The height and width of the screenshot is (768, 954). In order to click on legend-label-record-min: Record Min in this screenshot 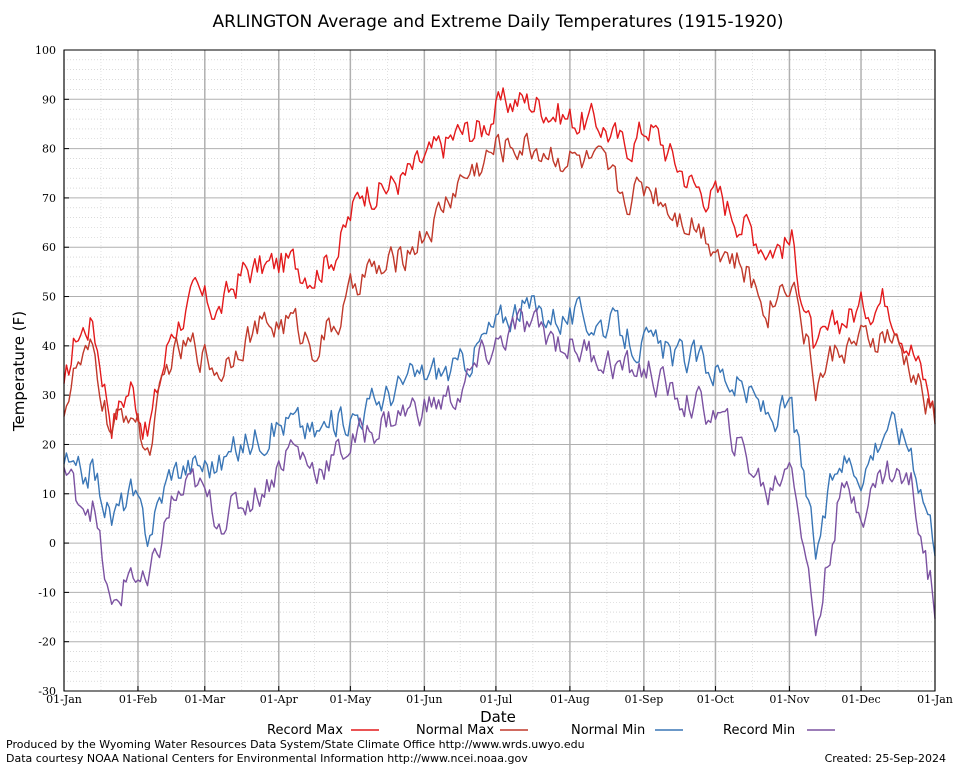, I will do `click(759, 730)`.